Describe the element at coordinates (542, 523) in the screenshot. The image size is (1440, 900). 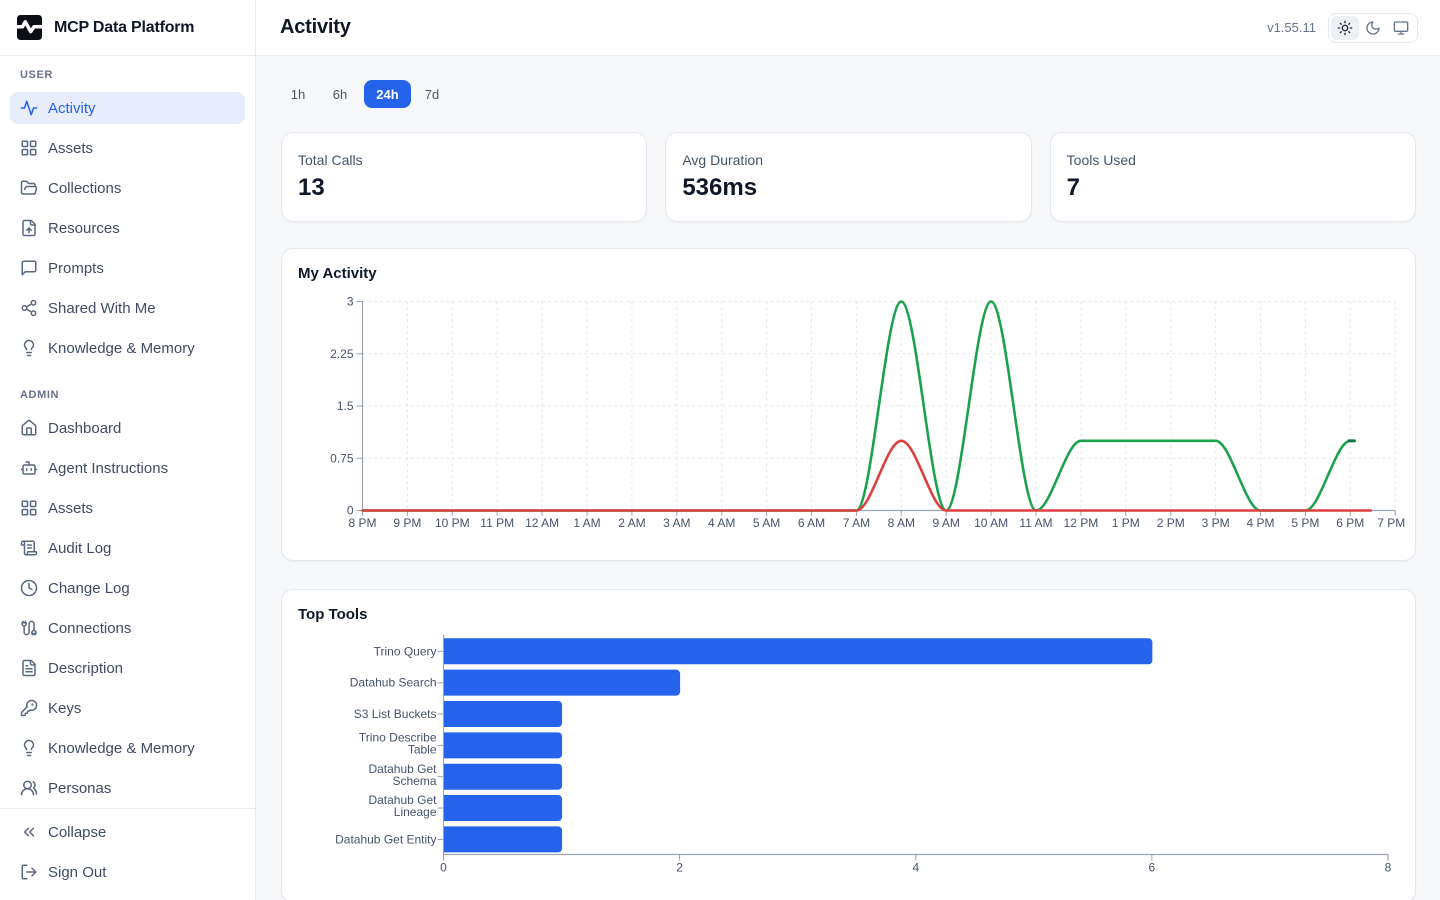
I see `svg-text: 12 AM` at that location.